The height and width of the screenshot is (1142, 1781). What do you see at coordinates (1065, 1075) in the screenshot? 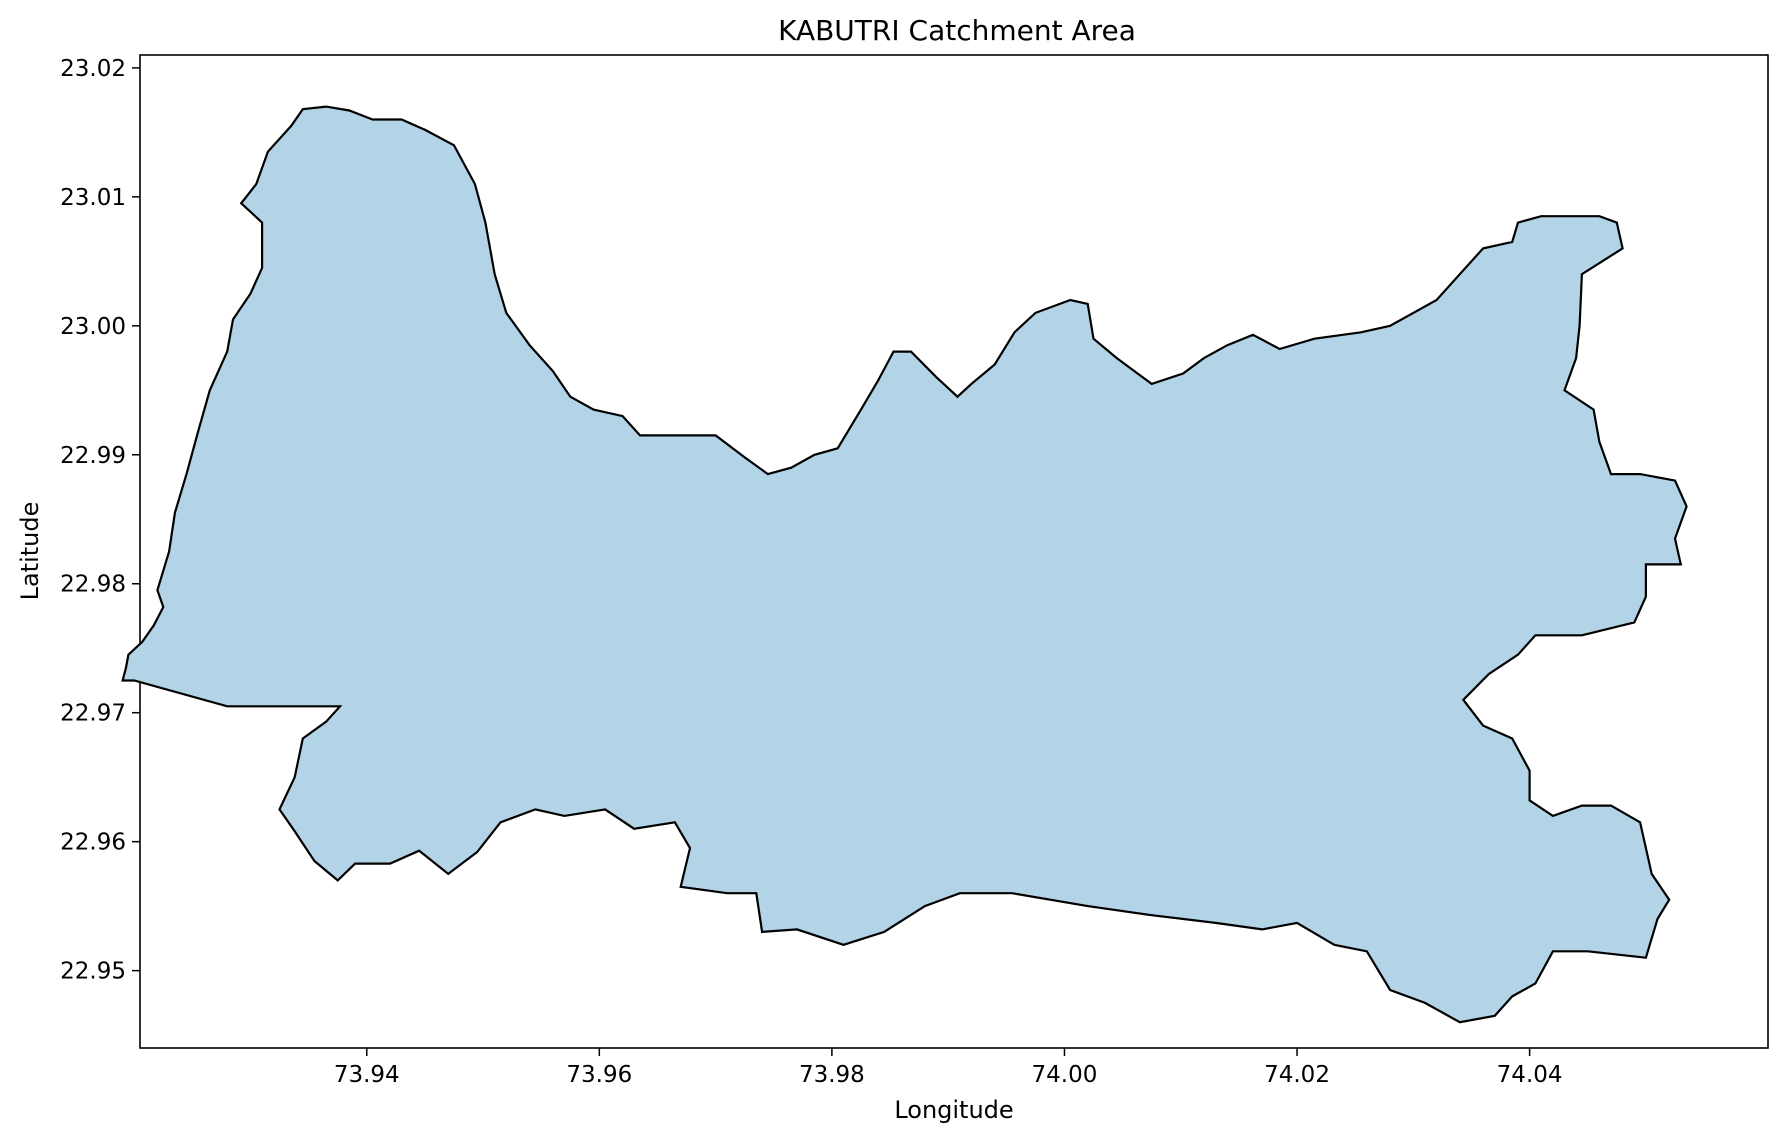
I see `x-tick-label: 74.00` at bounding box center [1065, 1075].